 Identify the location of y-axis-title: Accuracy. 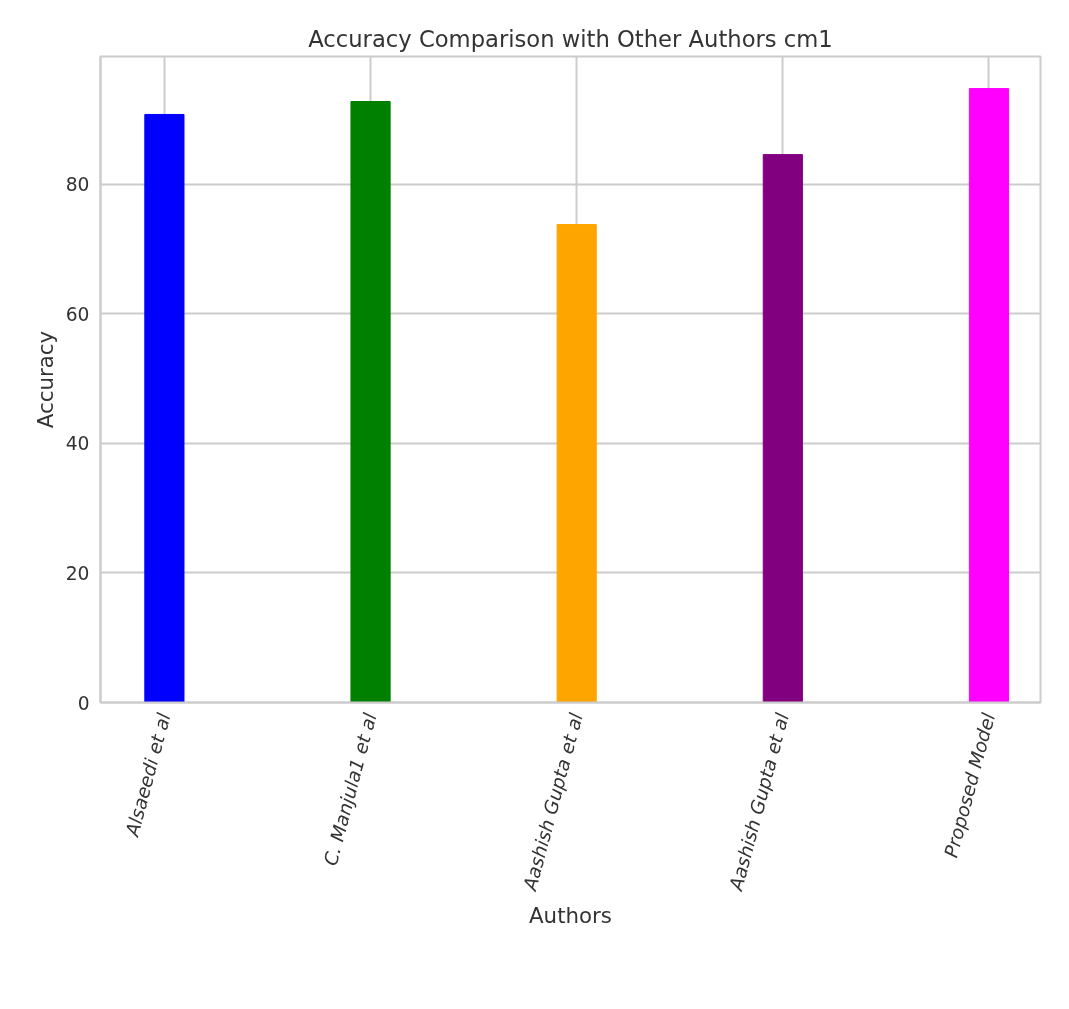
(45, 379).